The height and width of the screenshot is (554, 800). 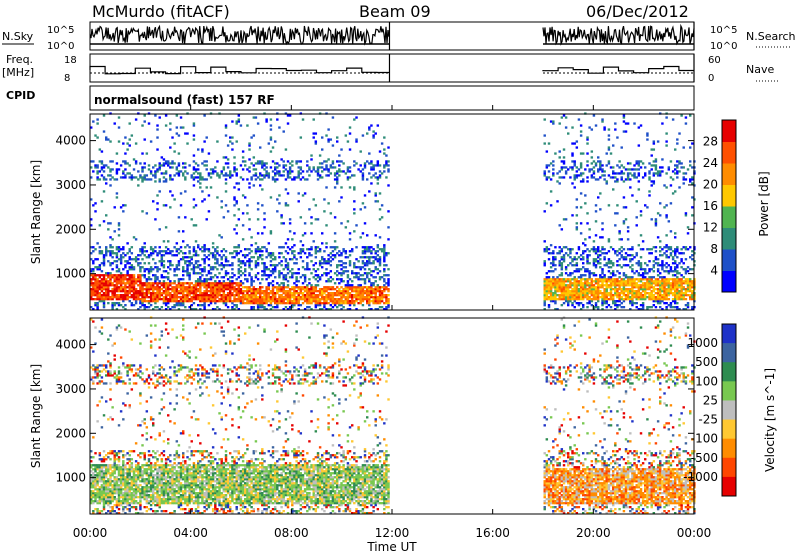 I want to click on colorbar-swatch, so click(x=729, y=152).